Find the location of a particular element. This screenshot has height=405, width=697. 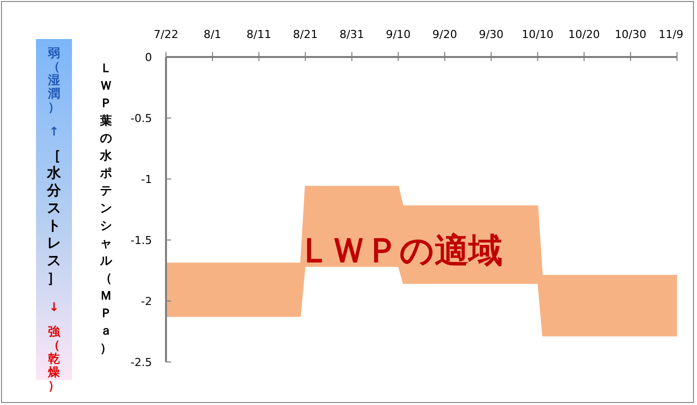

annotation: ＬＷＰの適域 is located at coordinates (400, 251).